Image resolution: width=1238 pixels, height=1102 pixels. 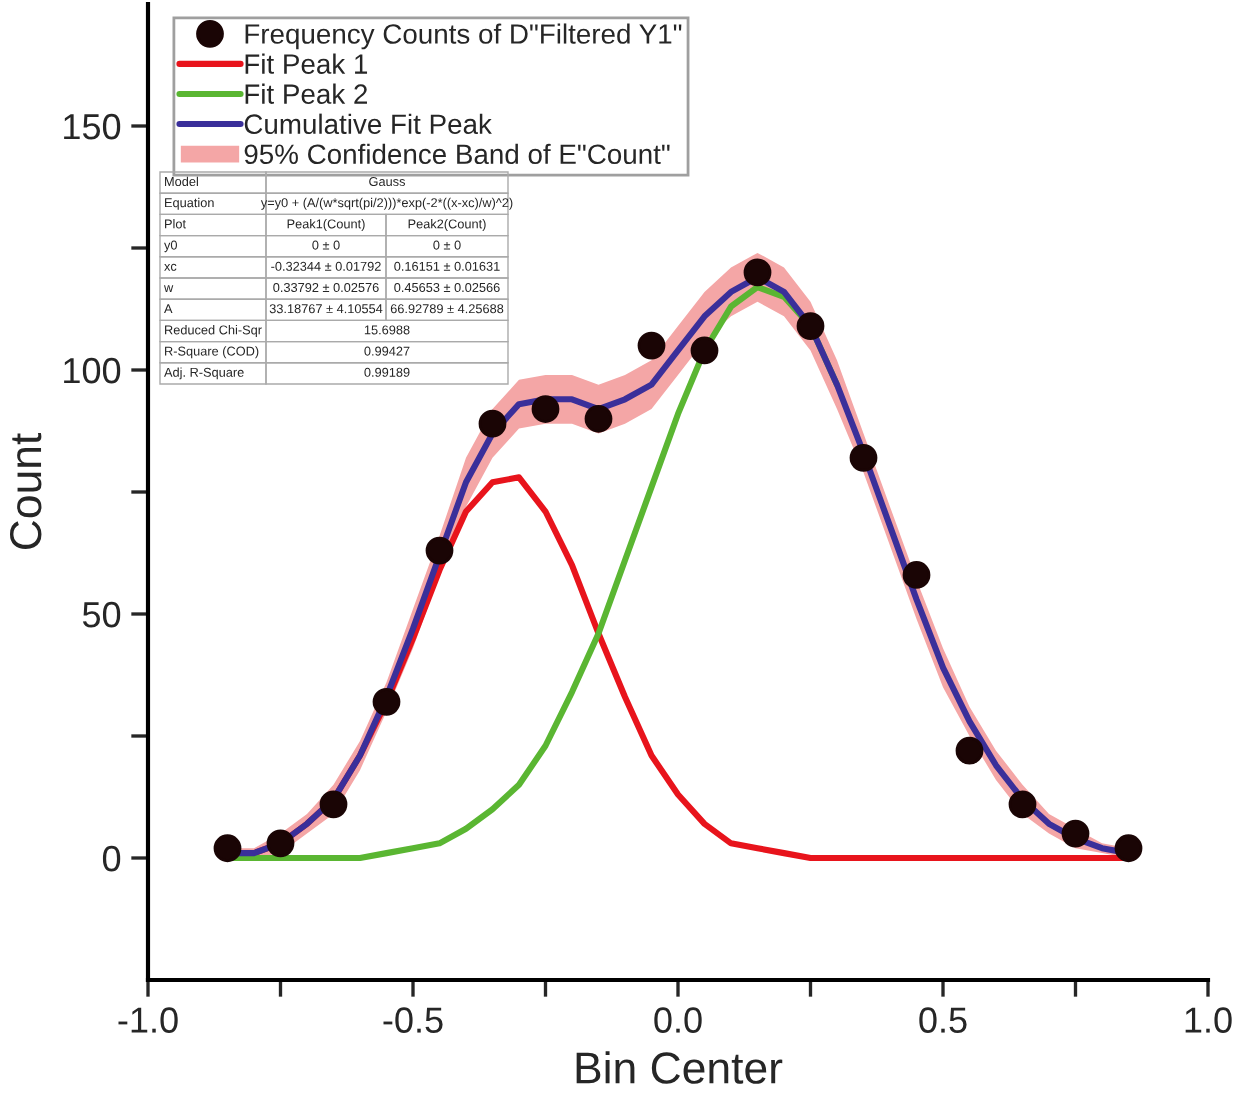 What do you see at coordinates (306, 63) in the screenshot?
I see `legend-label: Fit Peak 1` at bounding box center [306, 63].